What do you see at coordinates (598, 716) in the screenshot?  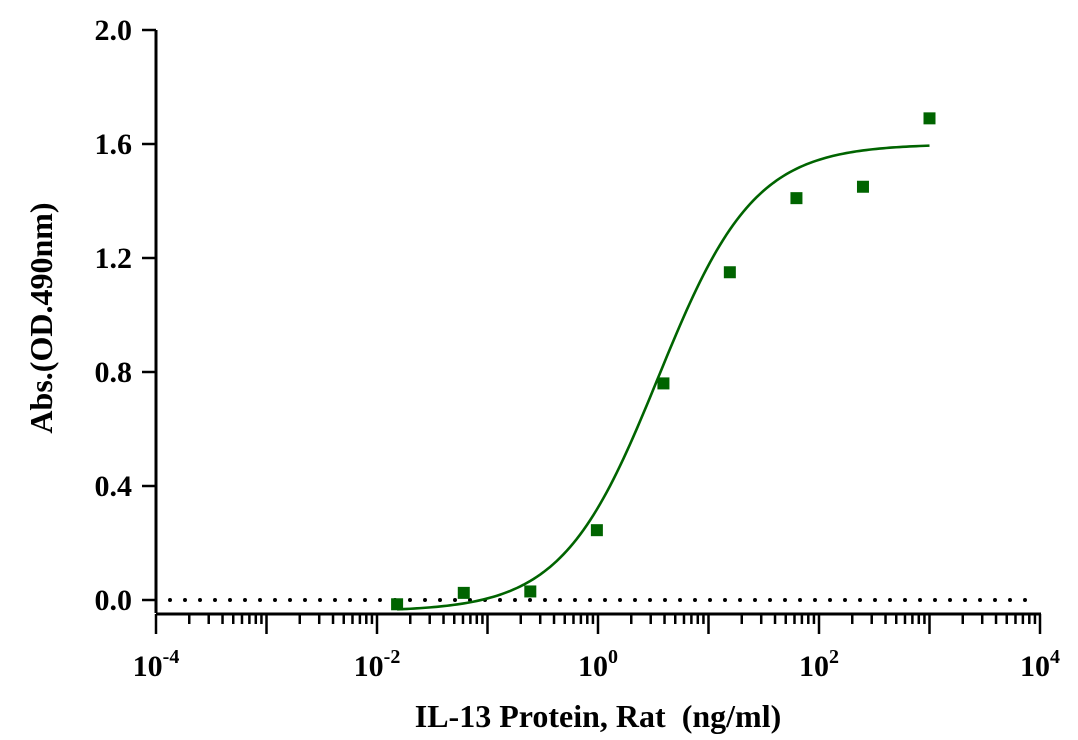 I see `x-axis-title: IL-13 Protein, Rat (ng/ml)` at bounding box center [598, 716].